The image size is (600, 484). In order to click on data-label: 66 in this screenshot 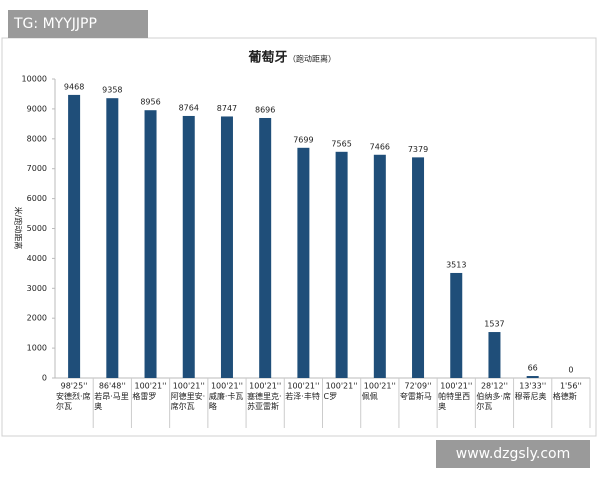, I will do `click(533, 368)`.